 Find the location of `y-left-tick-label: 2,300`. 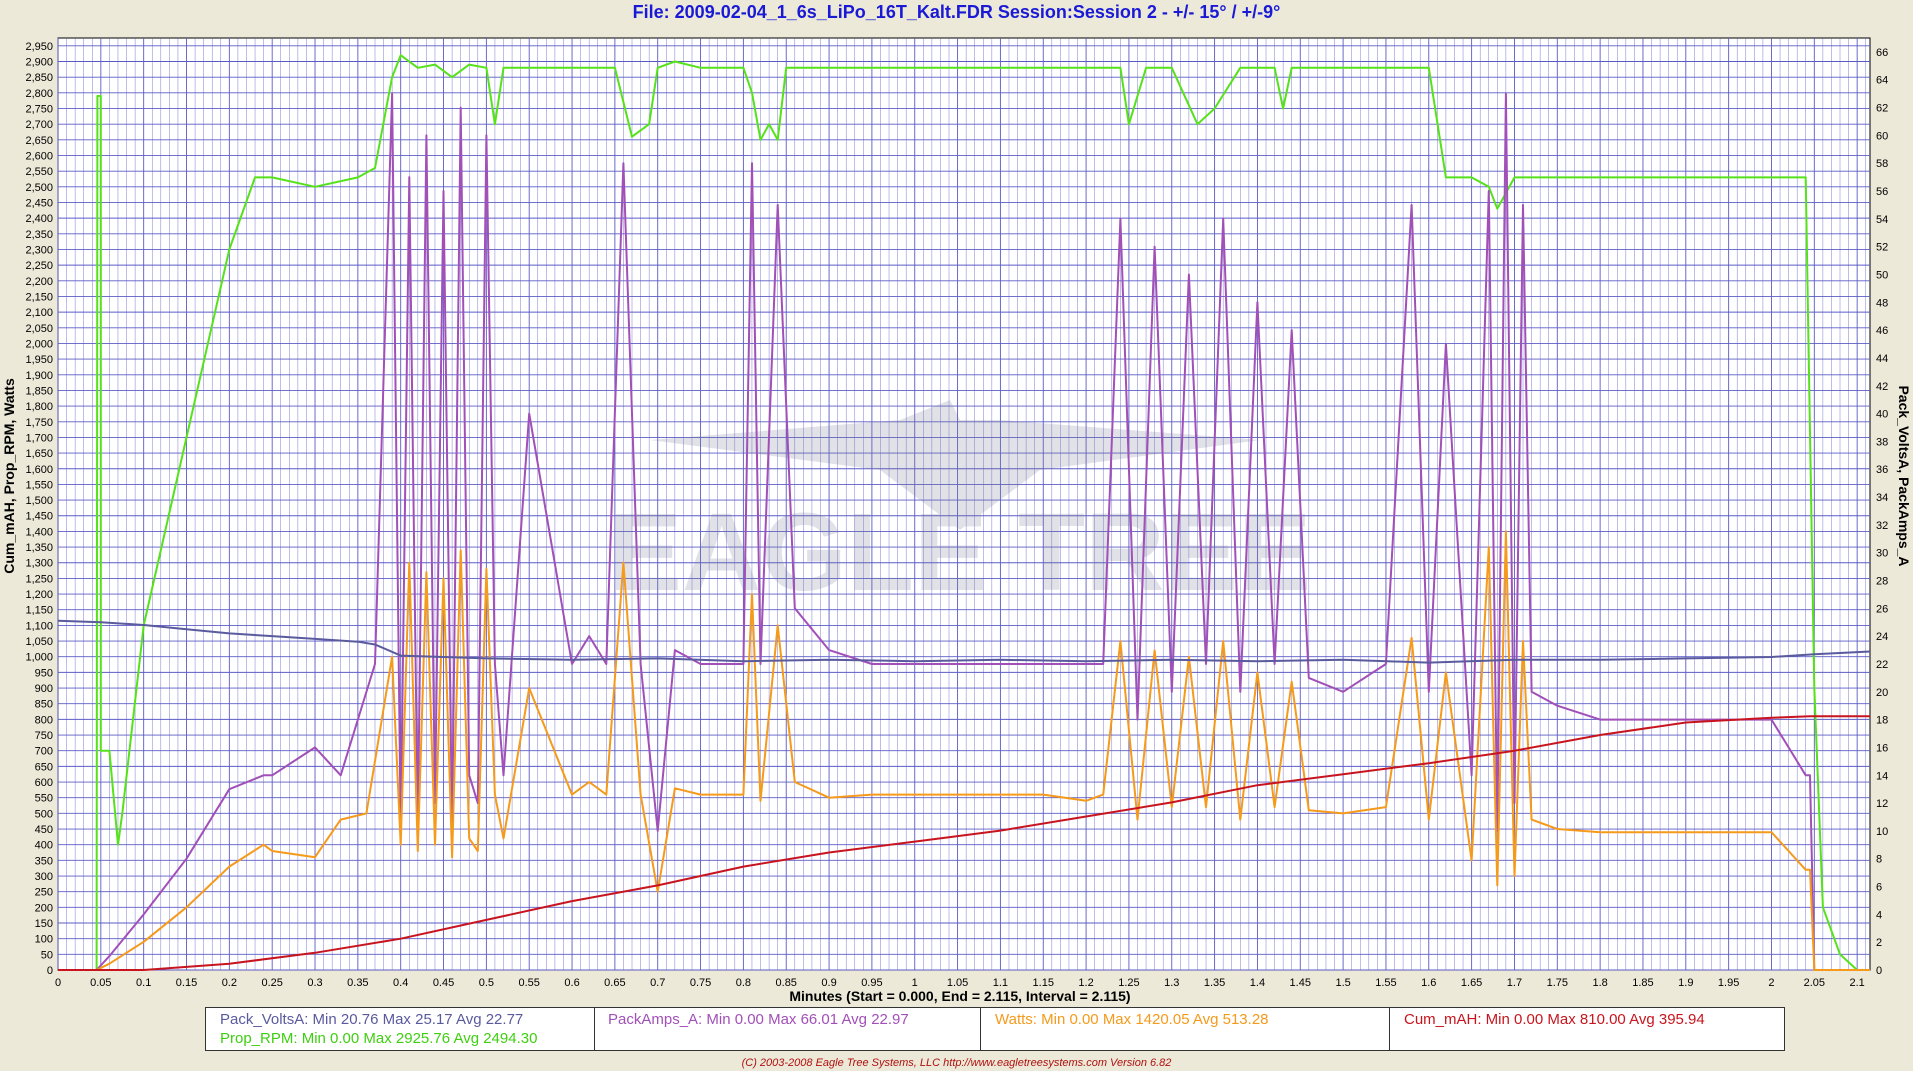

y-left-tick-label: 2,300 is located at coordinates (39, 250).